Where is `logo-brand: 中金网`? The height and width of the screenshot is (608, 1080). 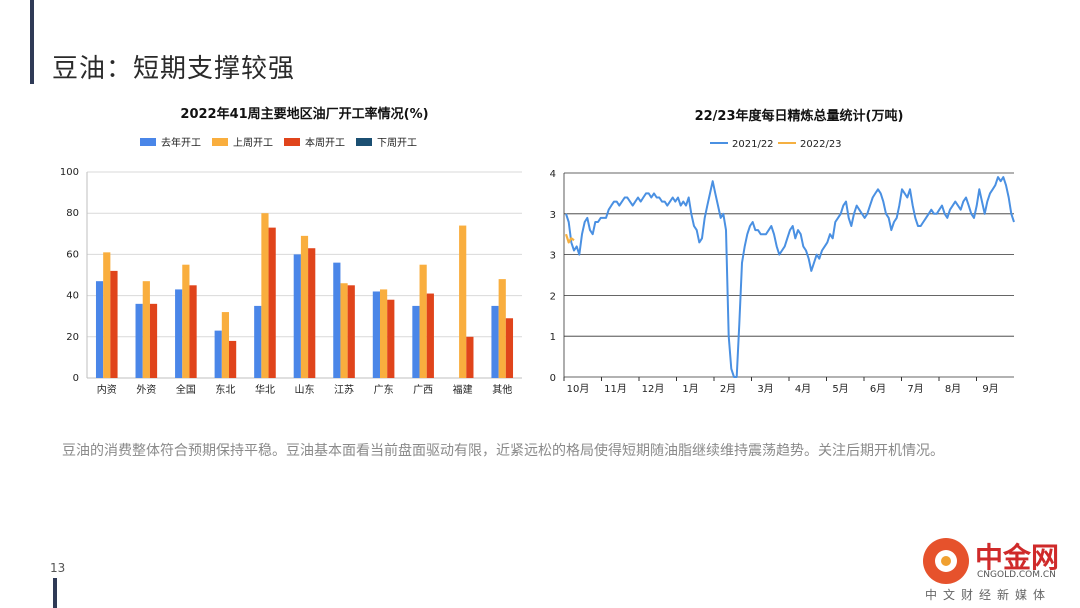
logo-brand: 中金网 is located at coordinates (1017, 557).